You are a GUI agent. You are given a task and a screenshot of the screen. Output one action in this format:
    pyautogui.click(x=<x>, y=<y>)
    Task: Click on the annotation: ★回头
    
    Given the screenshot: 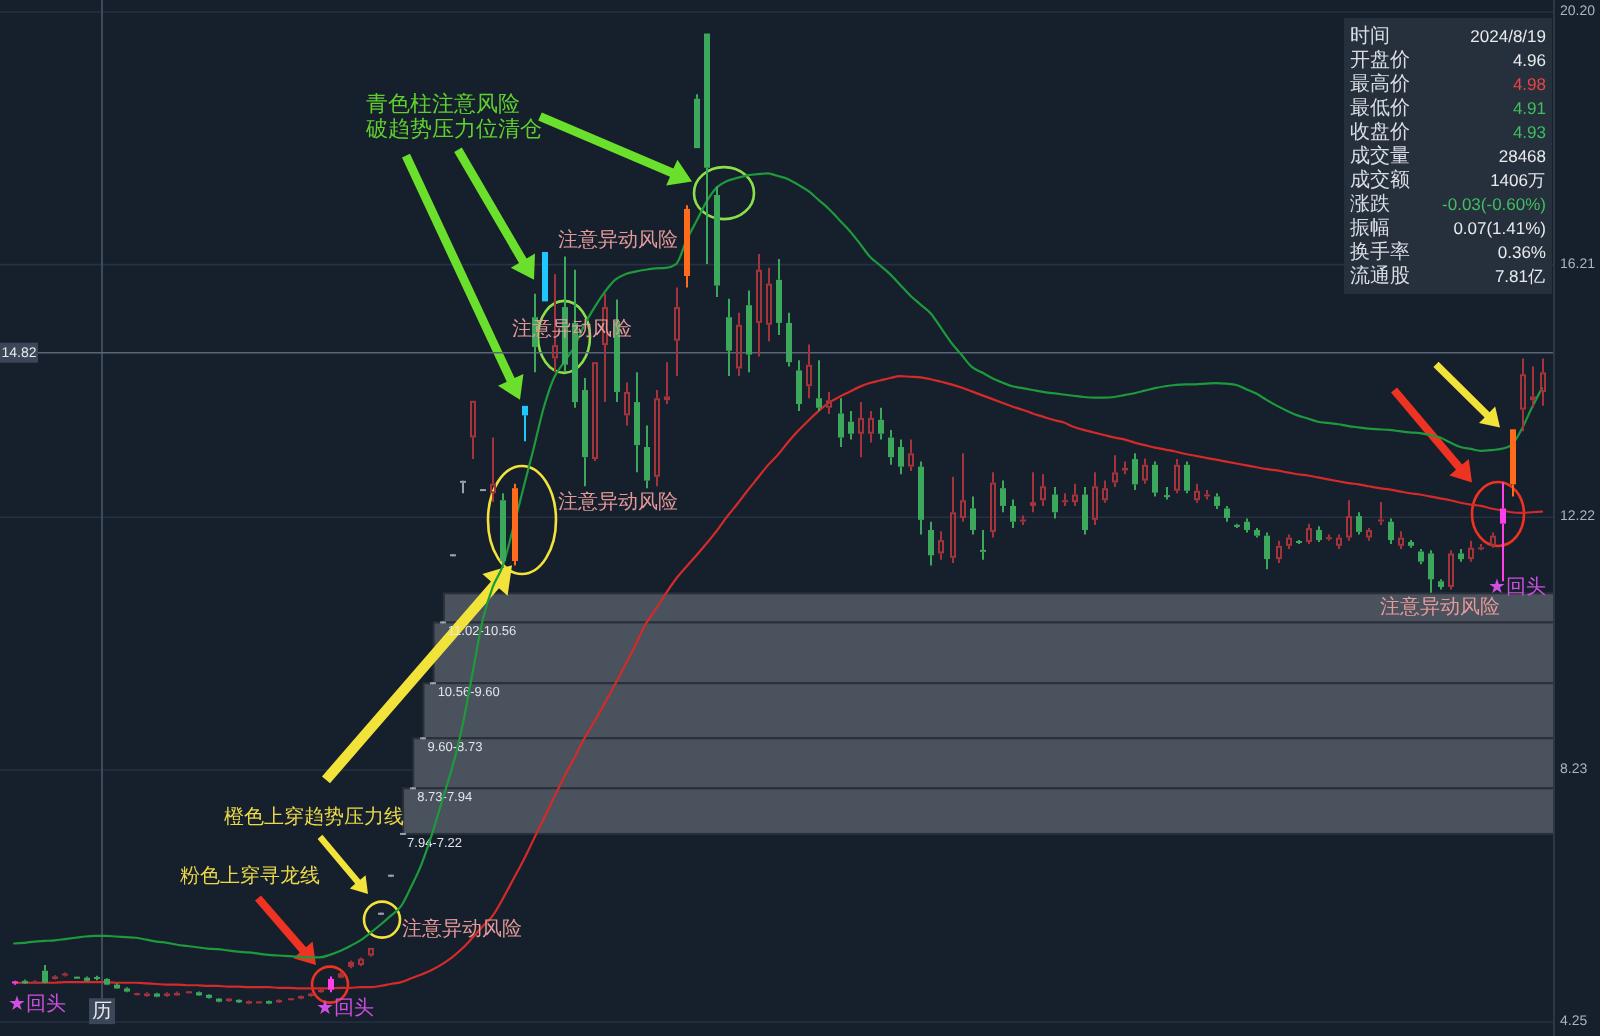 What is the action you would take?
    pyautogui.click(x=345, y=1007)
    